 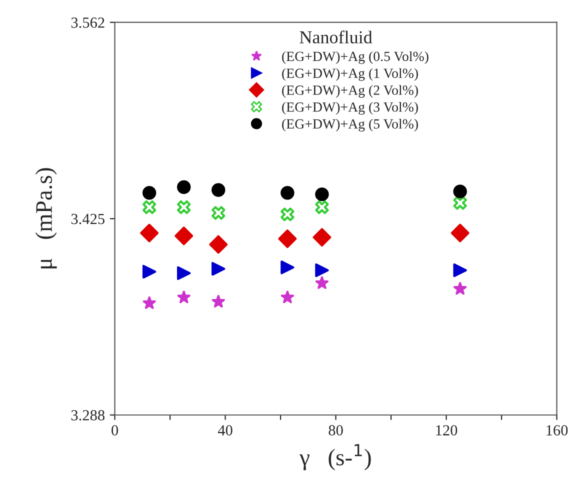 I want to click on legend-label: (EG+DW)+Ag (2 Vol%), so click(x=350, y=91).